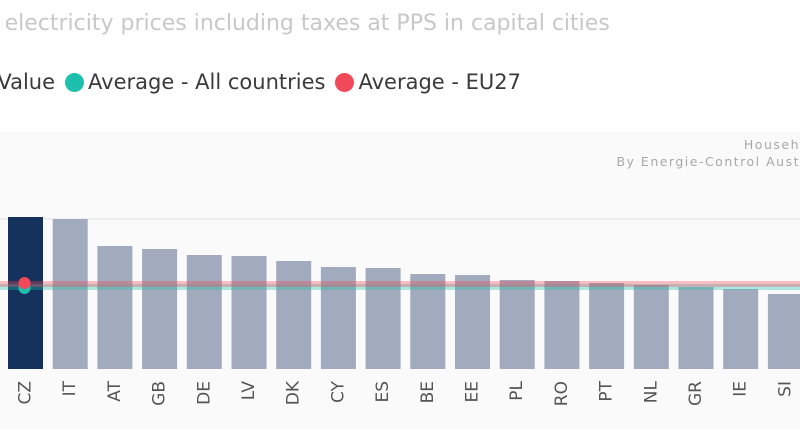 The image size is (800, 430). What do you see at coordinates (249, 391) in the screenshot?
I see `x-tick-label-lv: LV` at bounding box center [249, 391].